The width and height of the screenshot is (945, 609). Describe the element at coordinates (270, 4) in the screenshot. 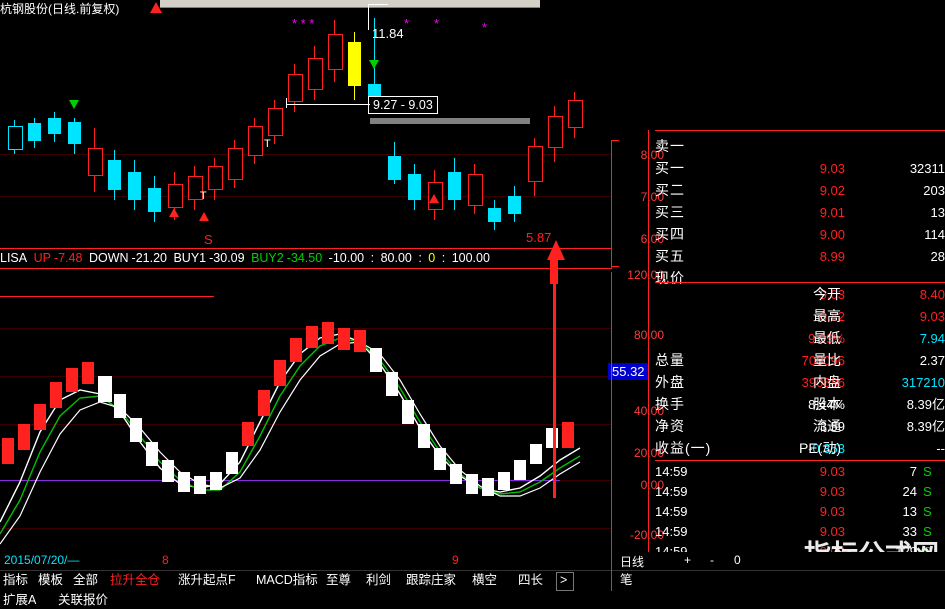

I see `window-scrollbar` at that location.